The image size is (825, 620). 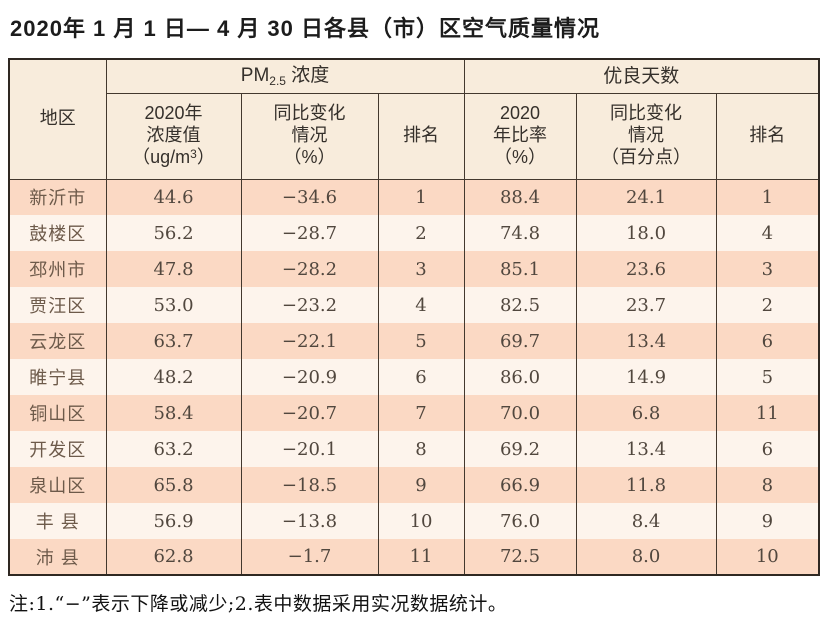 What do you see at coordinates (646, 521) in the screenshot?
I see `good-change-cell: 8.4` at bounding box center [646, 521].